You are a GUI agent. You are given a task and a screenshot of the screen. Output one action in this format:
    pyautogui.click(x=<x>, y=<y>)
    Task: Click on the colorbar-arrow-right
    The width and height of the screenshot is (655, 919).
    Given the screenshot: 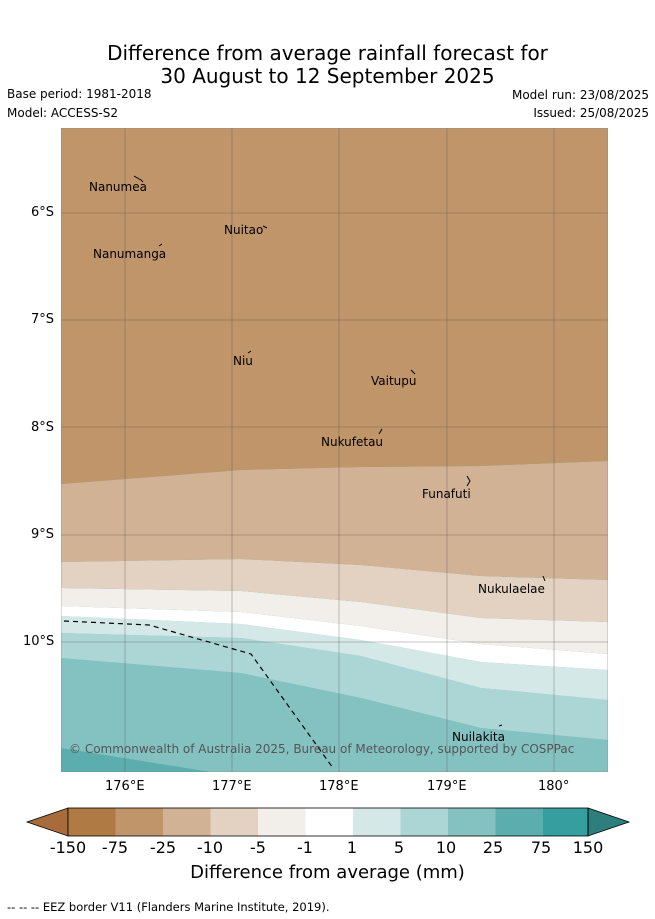 What is the action you would take?
    pyautogui.click(x=609, y=822)
    